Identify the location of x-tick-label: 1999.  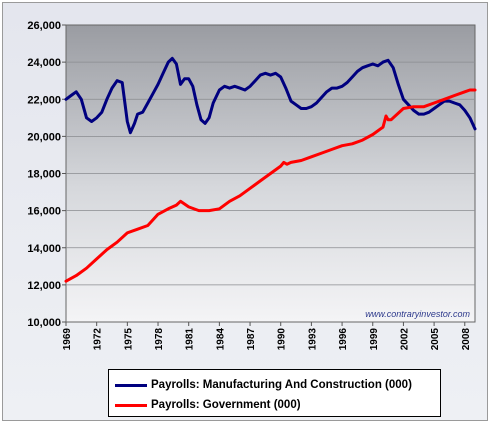
(374, 339).